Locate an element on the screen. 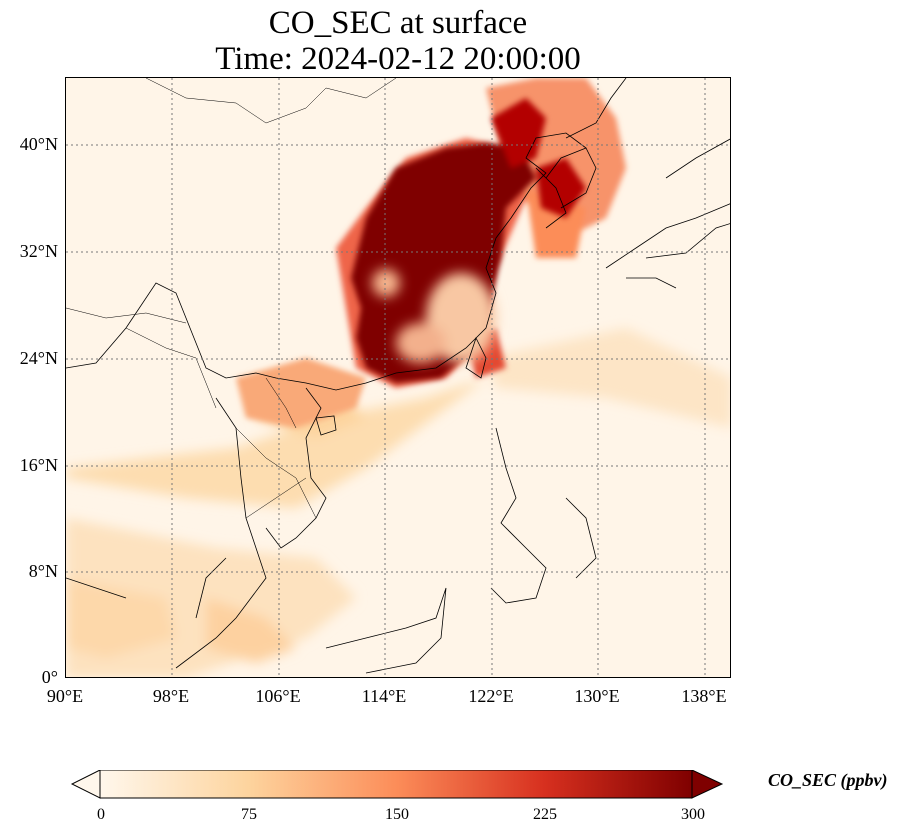 Image resolution: width=916 pixels, height=836 pixels. lon-label-90e: 90°E is located at coordinates (65, 696).